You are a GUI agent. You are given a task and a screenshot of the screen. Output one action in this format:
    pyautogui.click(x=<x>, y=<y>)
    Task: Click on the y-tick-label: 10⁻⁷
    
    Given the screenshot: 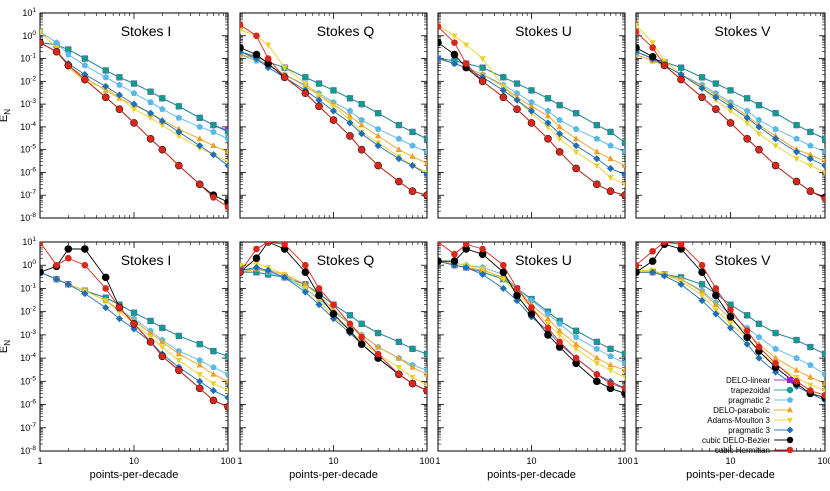 What is the action you would take?
    pyautogui.click(x=28, y=194)
    